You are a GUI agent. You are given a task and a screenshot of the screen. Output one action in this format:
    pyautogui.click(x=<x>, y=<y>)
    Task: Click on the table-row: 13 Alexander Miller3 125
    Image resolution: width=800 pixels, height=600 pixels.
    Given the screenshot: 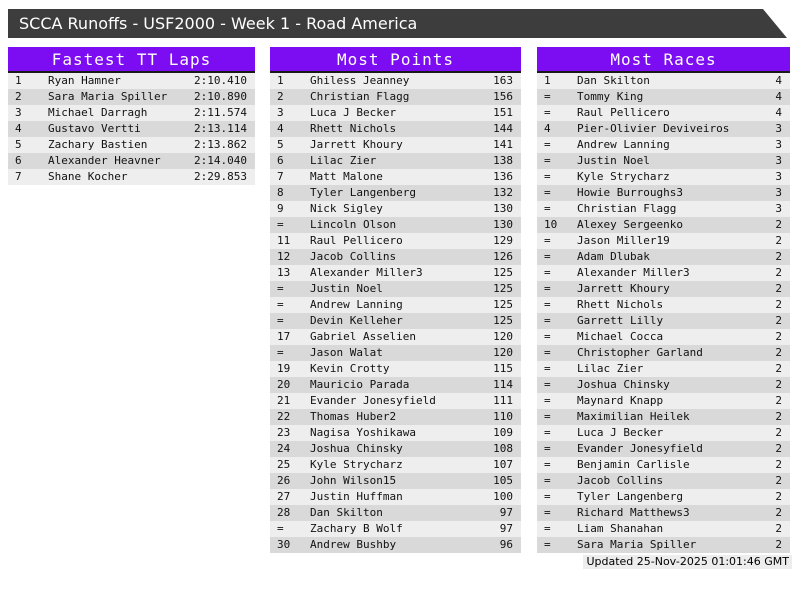 What is the action you would take?
    pyautogui.click(x=395, y=273)
    